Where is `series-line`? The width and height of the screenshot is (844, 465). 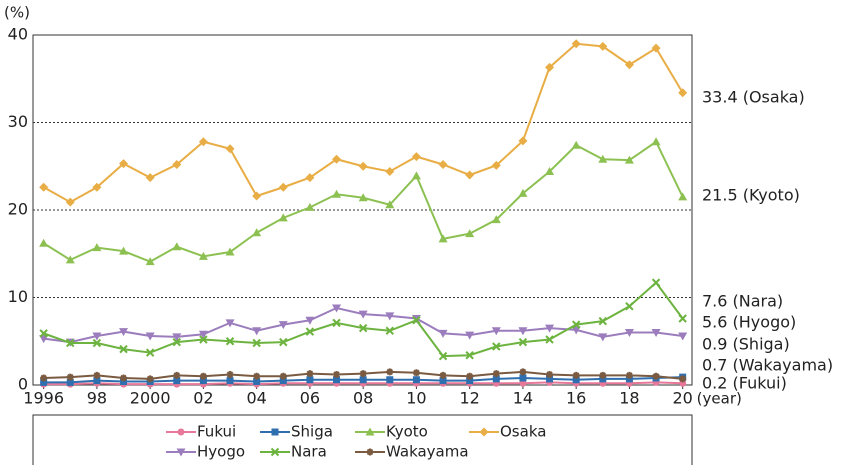
series-line is located at coordinates (363, 319).